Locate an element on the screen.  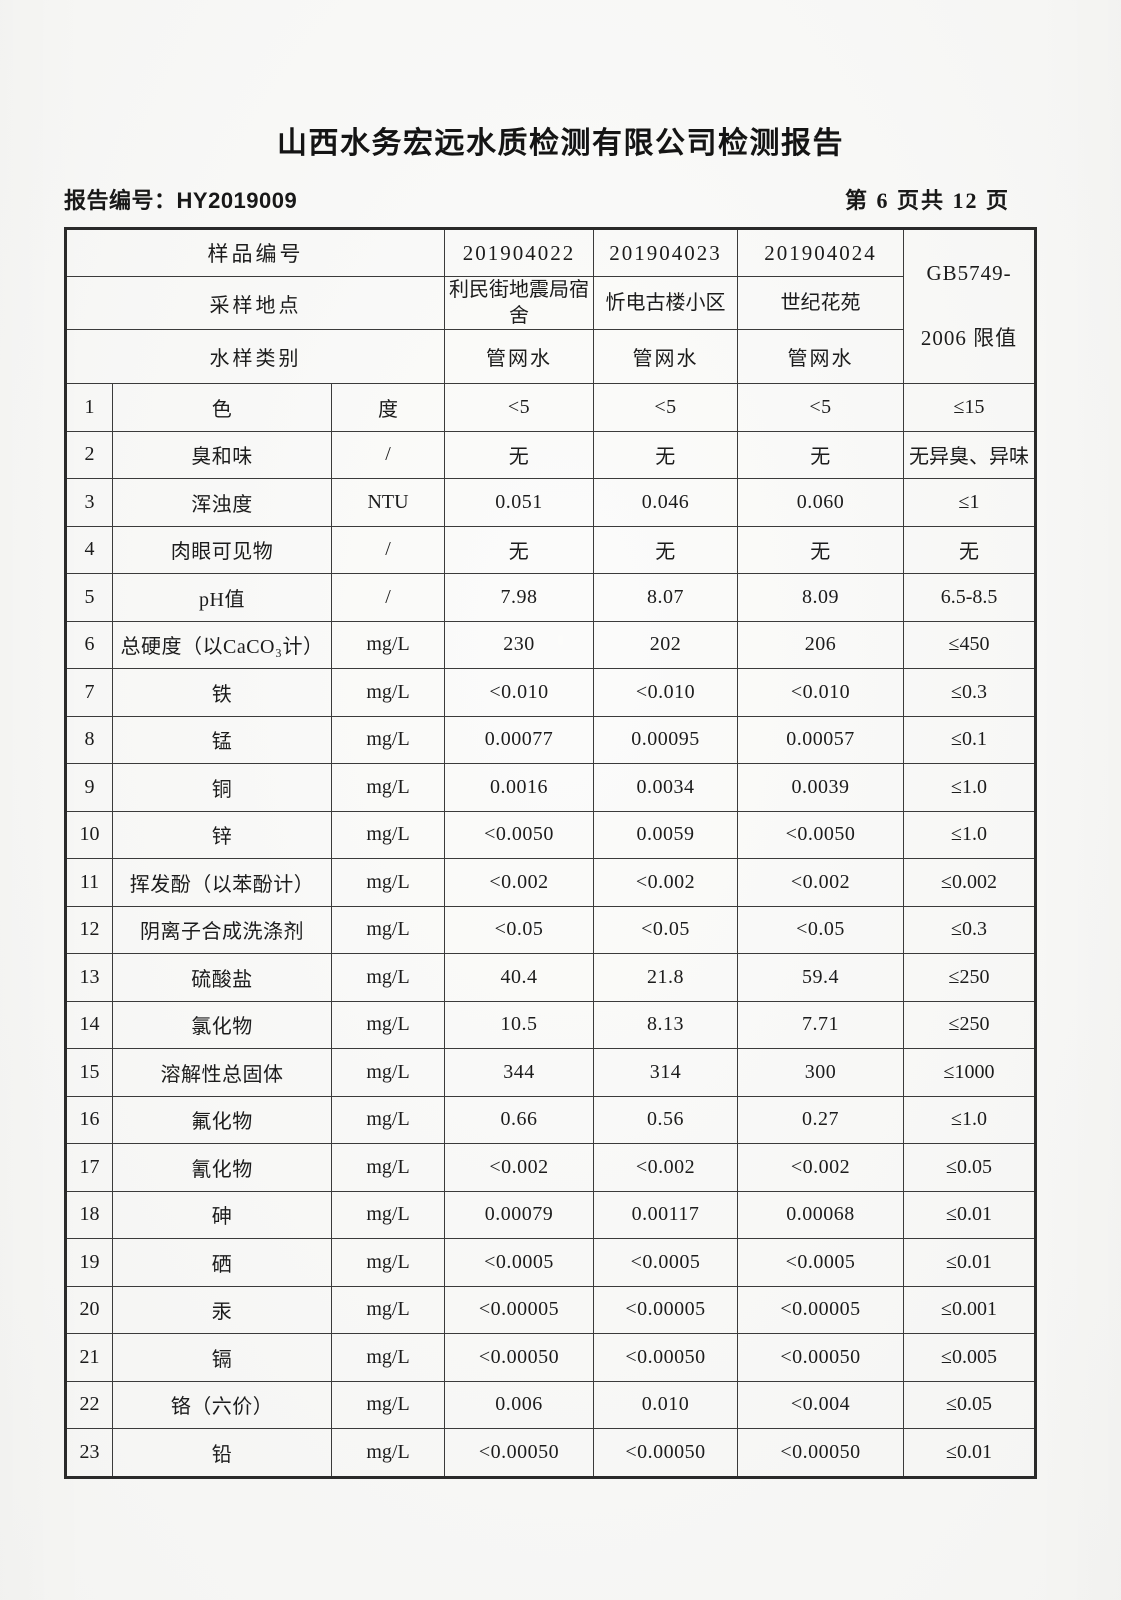
limit-header-text: GB5749- 2006 限值 is located at coordinates (970, 307).